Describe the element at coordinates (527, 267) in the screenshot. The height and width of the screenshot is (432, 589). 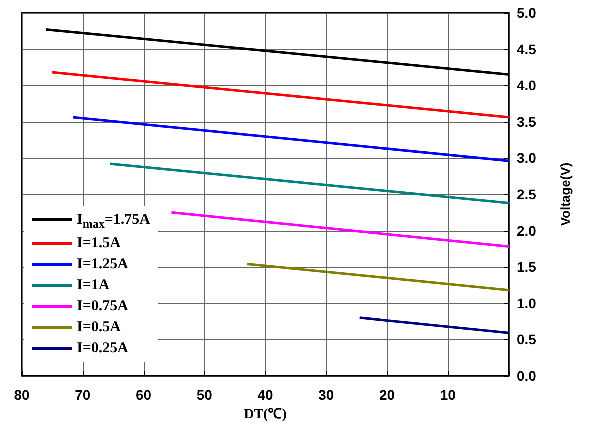
I see `y-tick-label: 1.5` at that location.